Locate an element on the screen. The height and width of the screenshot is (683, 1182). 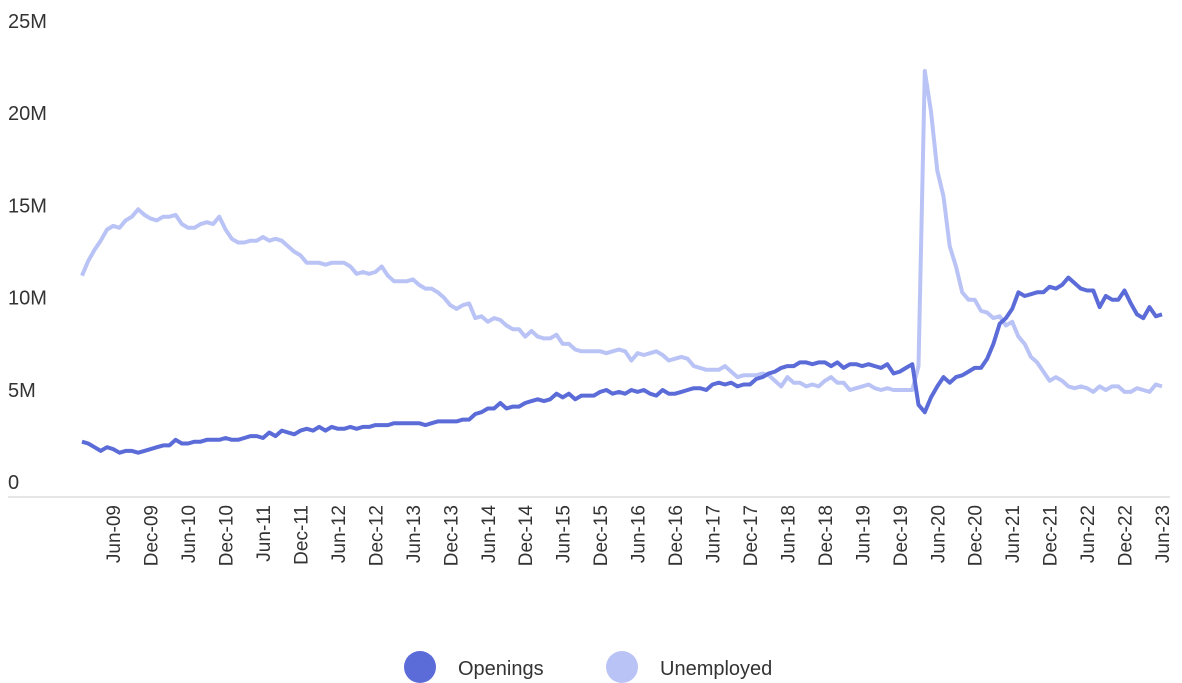
x-tick-label: Dec-15 is located at coordinates (601, 535).